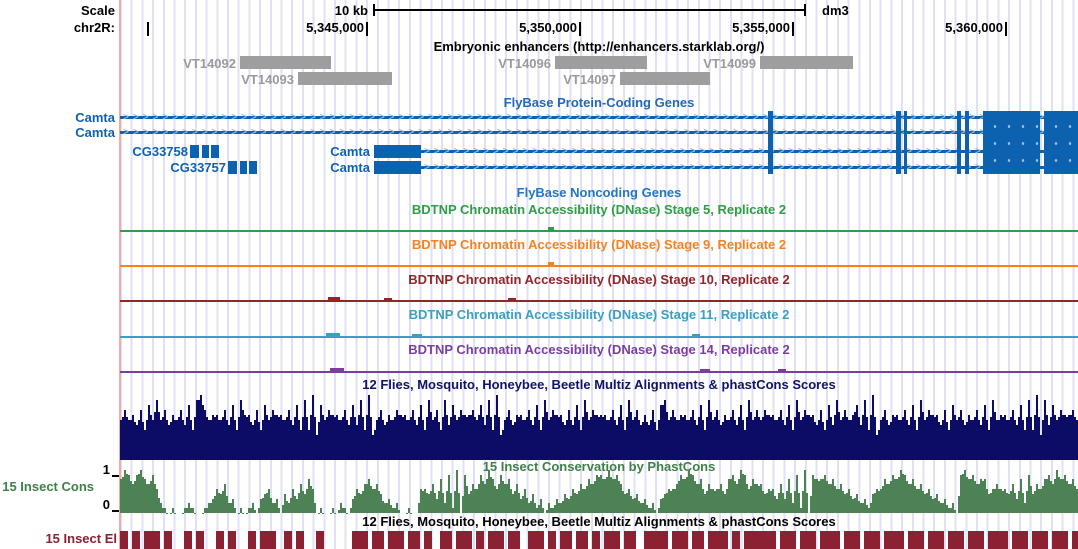 The height and width of the screenshot is (549, 1078). I want to click on track-title-flybase-coding: FlyBase Protein-Coding Genes, so click(599, 102).